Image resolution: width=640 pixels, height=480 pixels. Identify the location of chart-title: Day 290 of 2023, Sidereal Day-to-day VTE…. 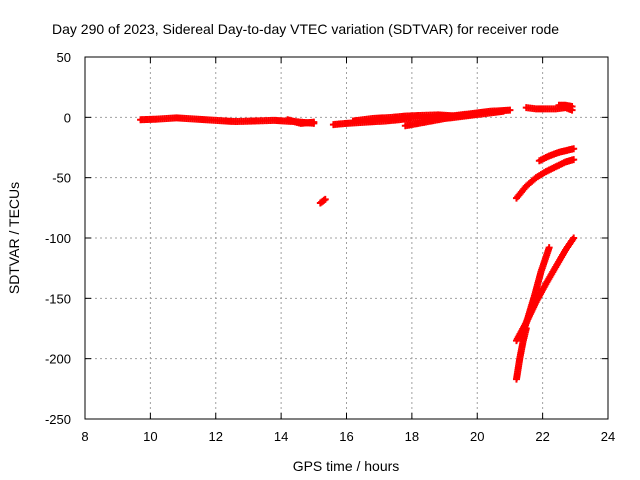
(305, 29).